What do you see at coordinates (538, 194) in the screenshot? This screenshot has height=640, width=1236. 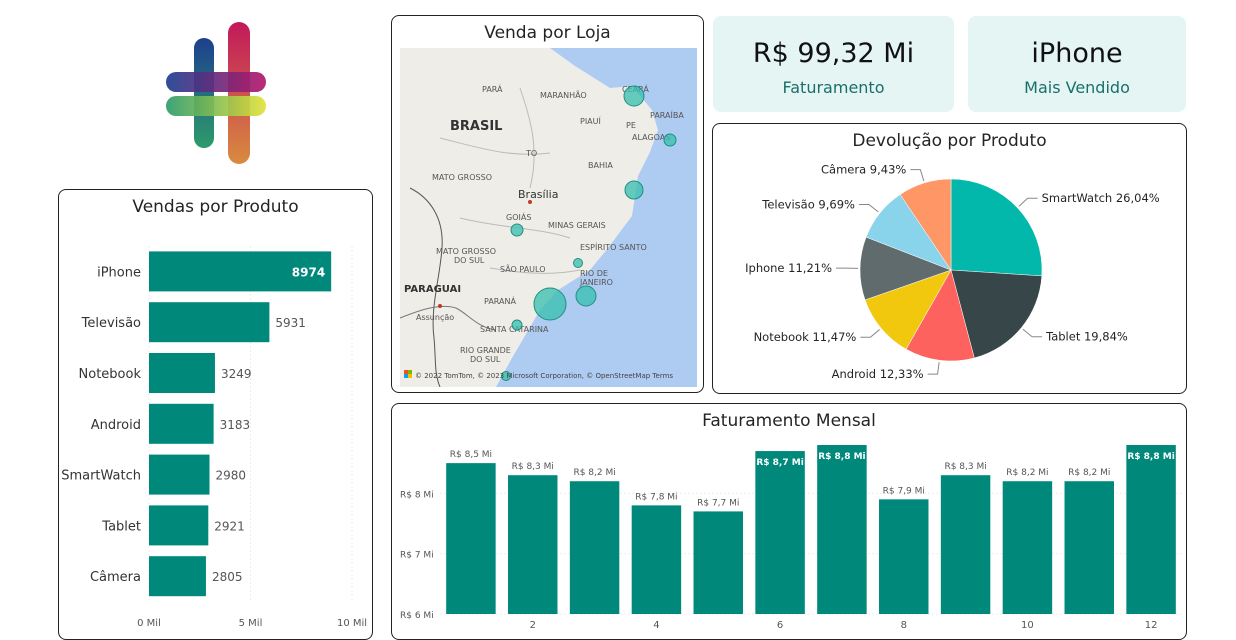 I see `map-label: Brasília` at bounding box center [538, 194].